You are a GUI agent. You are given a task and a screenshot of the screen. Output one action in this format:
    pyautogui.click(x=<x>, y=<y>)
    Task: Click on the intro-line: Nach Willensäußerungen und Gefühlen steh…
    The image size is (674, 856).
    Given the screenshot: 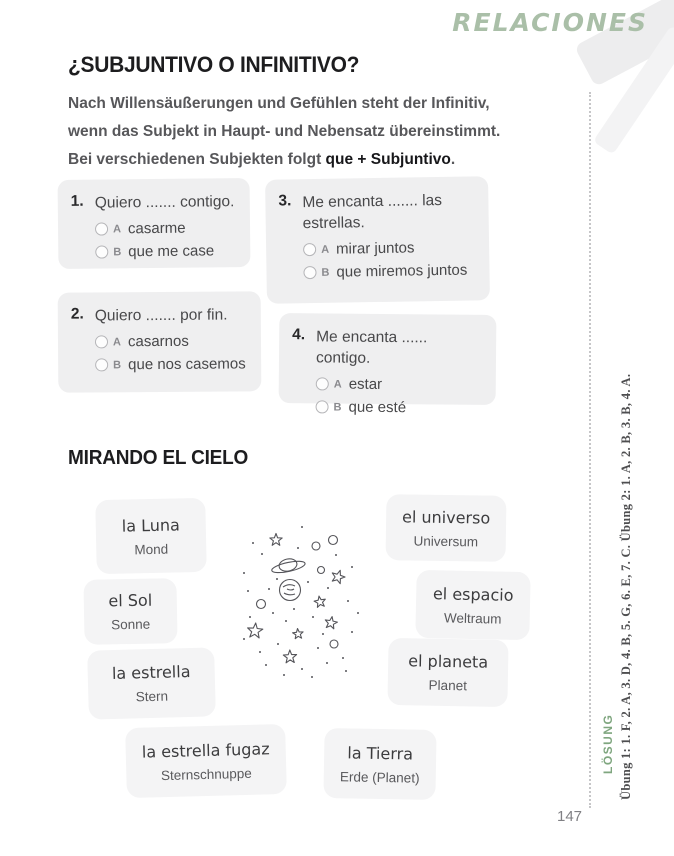 What is the action you would take?
    pyautogui.click(x=279, y=103)
    